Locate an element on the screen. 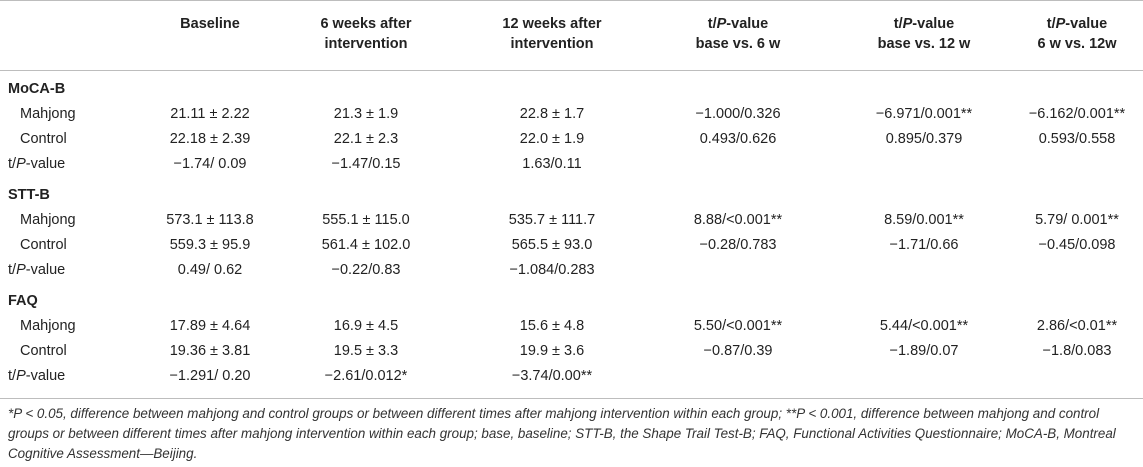 The image size is (1143, 467). column-header-line: Baseline is located at coordinates (210, 24).